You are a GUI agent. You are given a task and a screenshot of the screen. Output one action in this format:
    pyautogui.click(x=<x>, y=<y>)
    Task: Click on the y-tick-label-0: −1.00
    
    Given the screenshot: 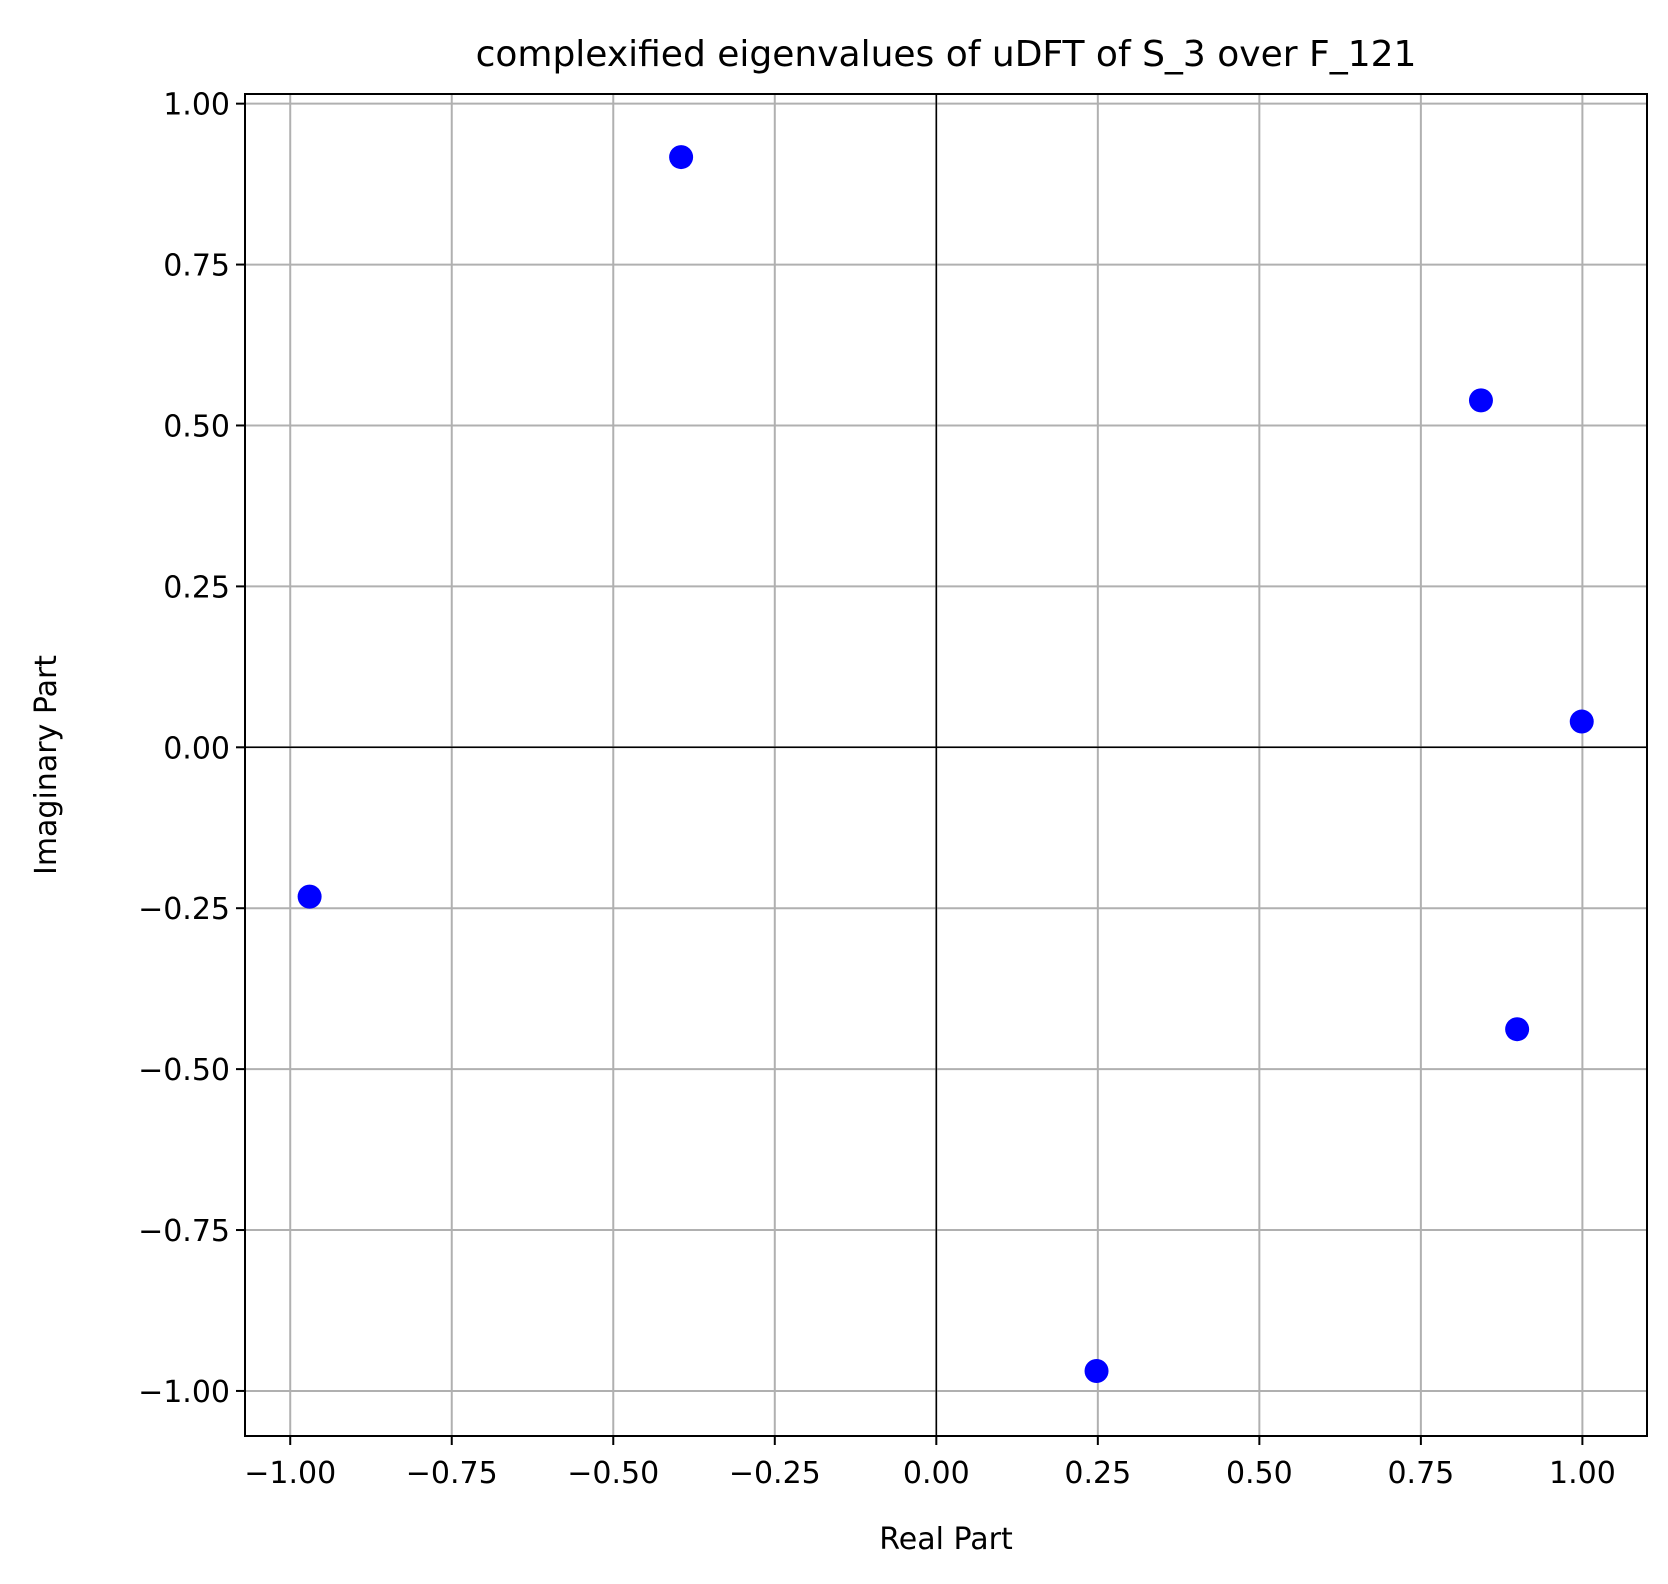 What is the action you would take?
    pyautogui.click(x=184, y=1392)
    